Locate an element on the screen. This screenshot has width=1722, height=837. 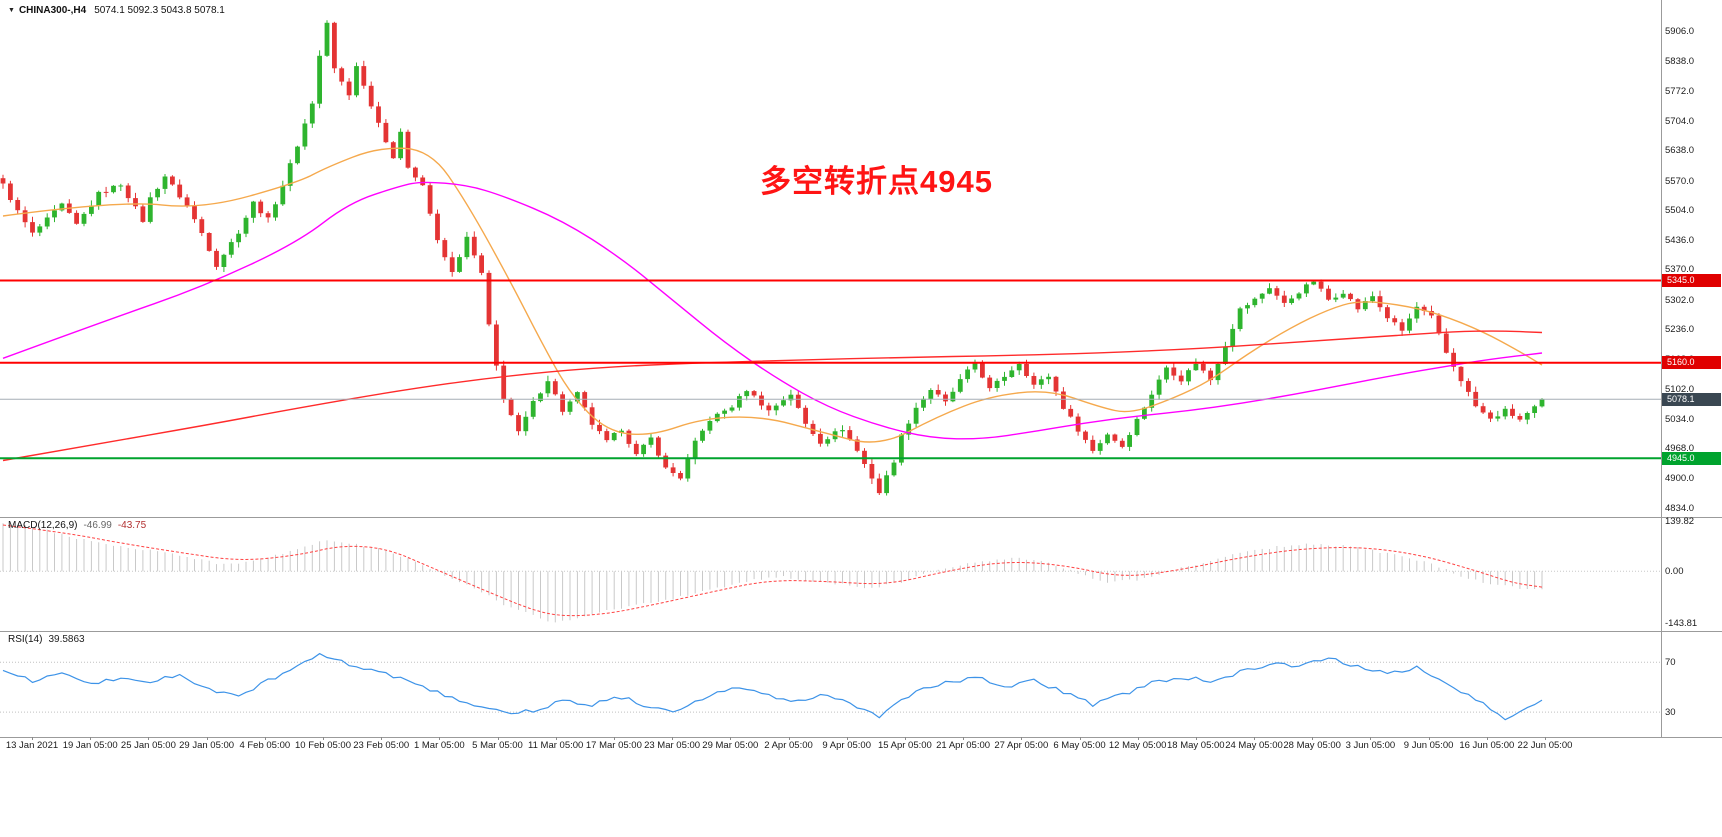
time-axis-label: 4 Feb 05:00 is located at coordinates (265, 745).